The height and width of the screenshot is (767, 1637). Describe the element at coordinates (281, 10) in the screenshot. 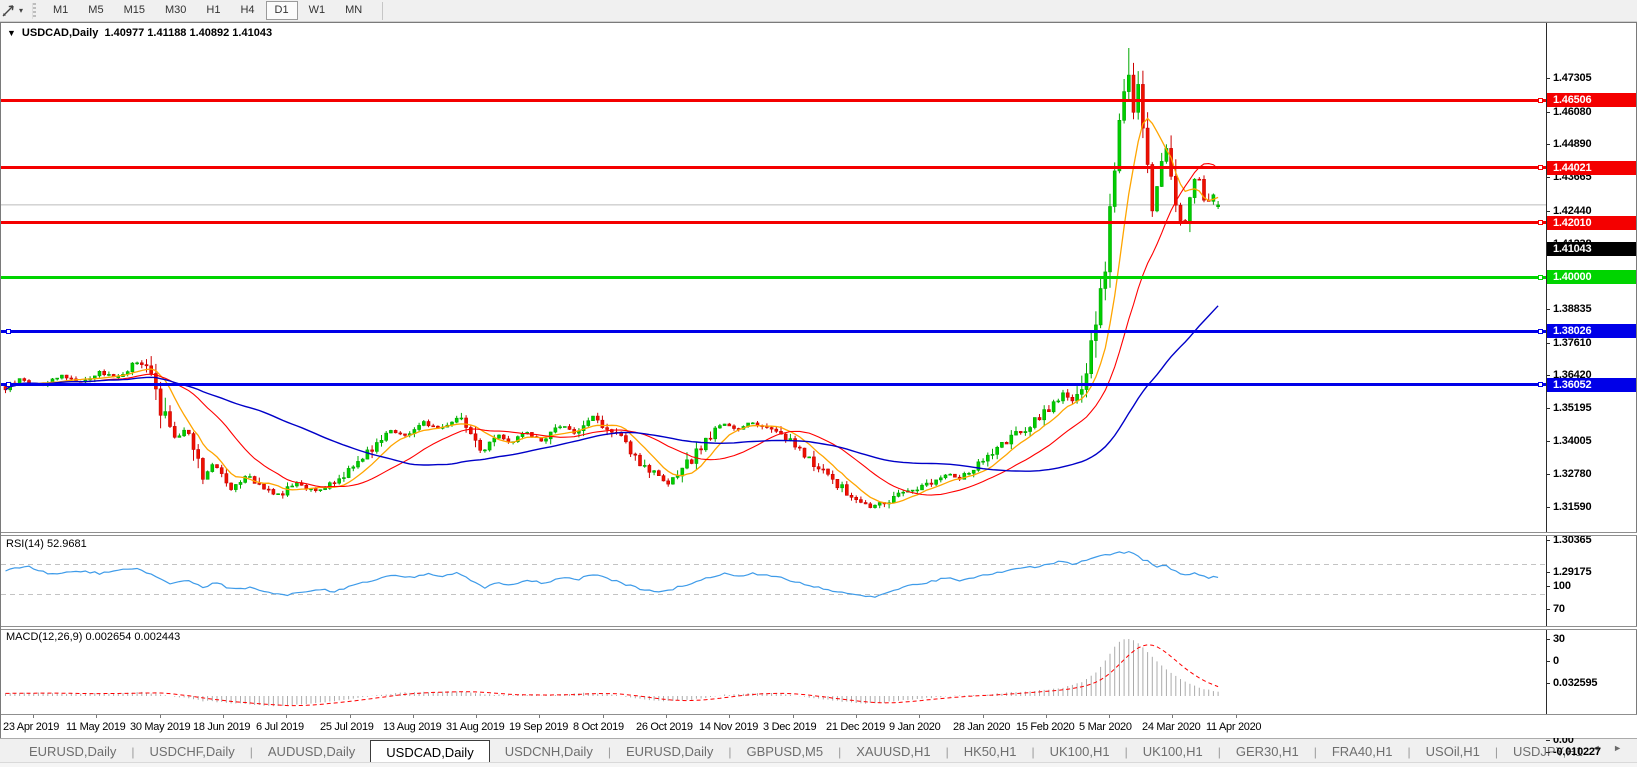

I see `timeframe-button-D1: D1` at that location.